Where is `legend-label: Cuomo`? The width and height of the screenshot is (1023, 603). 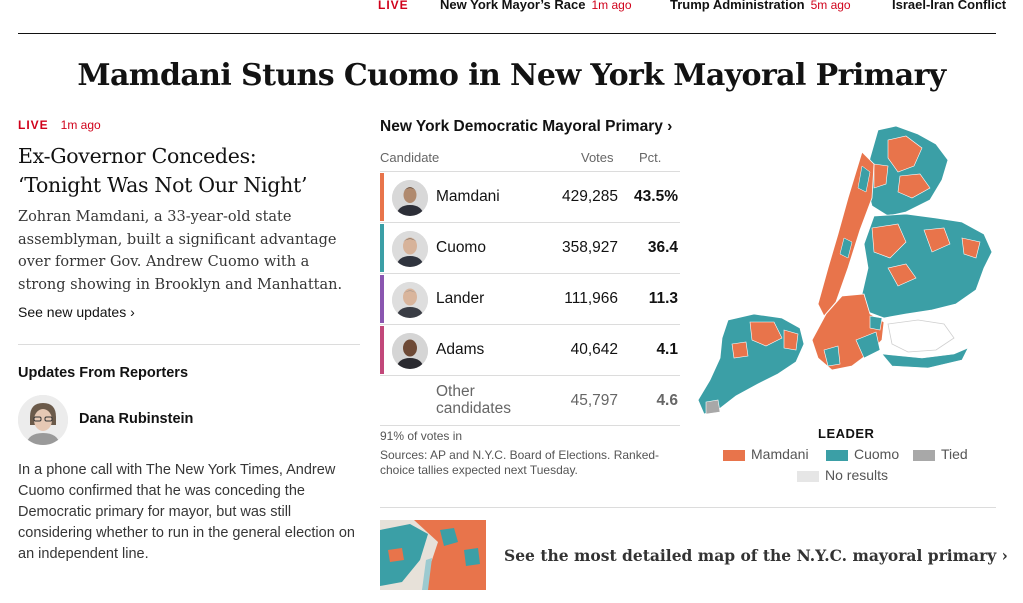 legend-label: Cuomo is located at coordinates (877, 454).